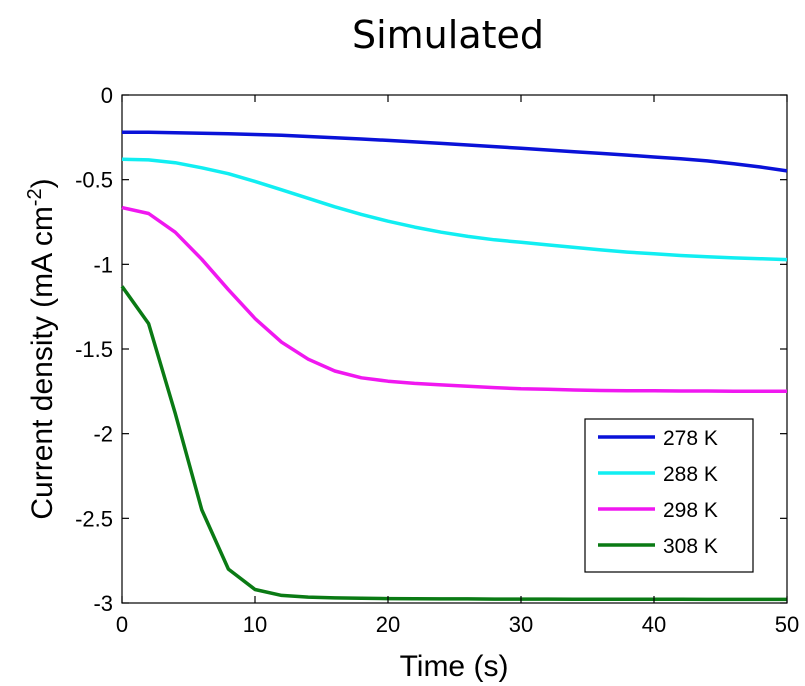 Image resolution: width=805 pixels, height=686 pixels. I want to click on y-tick-label: -1.5, so click(94, 349).